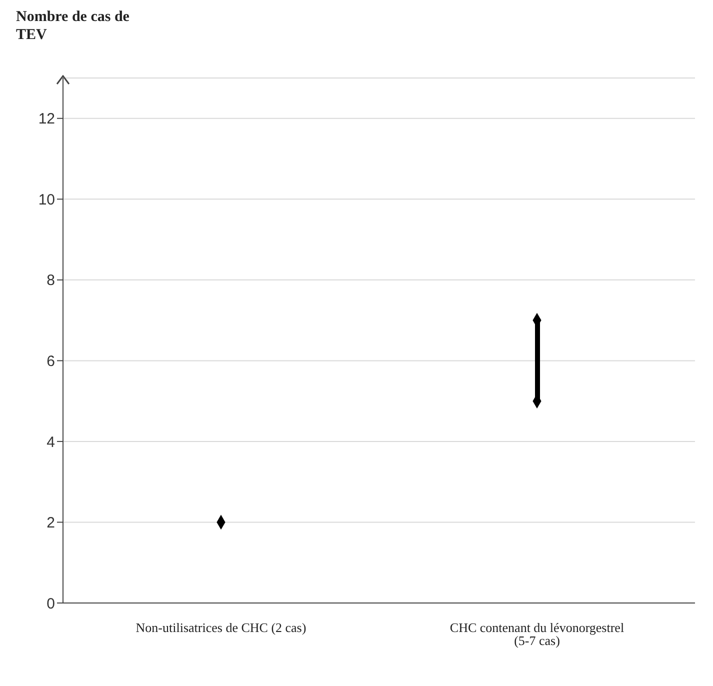  What do you see at coordinates (50, 603) in the screenshot?
I see `y-tick-label: 0` at bounding box center [50, 603].